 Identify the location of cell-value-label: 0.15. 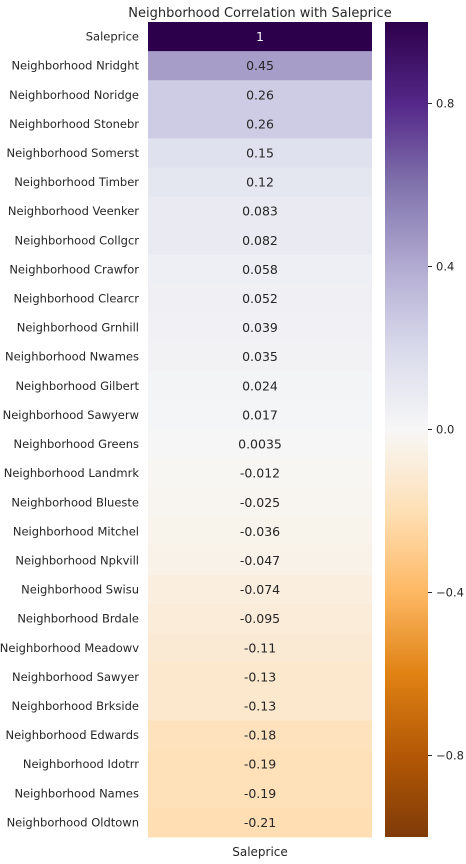
(260, 152).